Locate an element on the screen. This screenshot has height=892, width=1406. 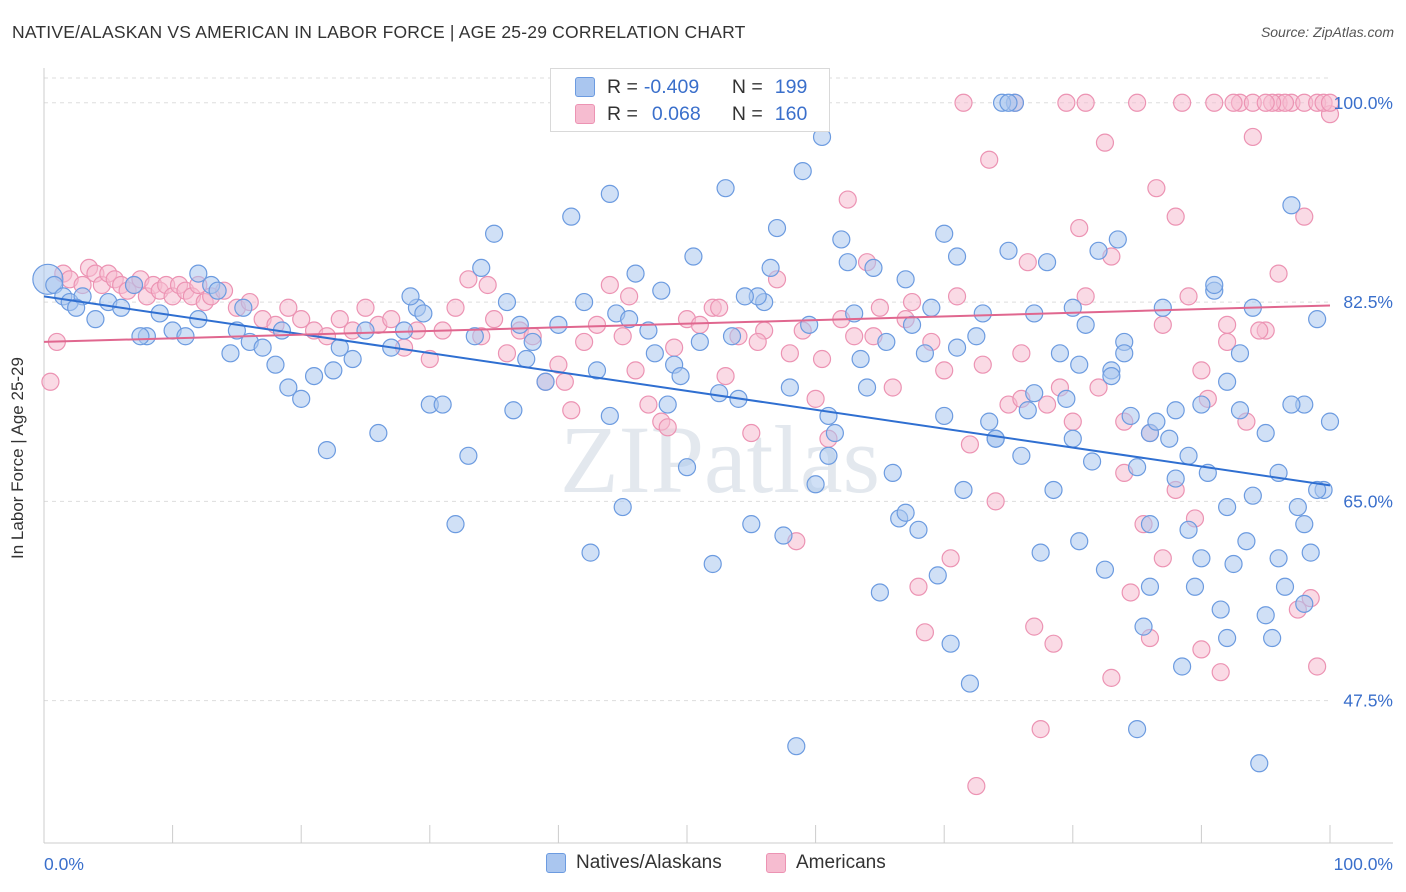
americans-r-value: 0.068 is located at coordinates (676, 113).